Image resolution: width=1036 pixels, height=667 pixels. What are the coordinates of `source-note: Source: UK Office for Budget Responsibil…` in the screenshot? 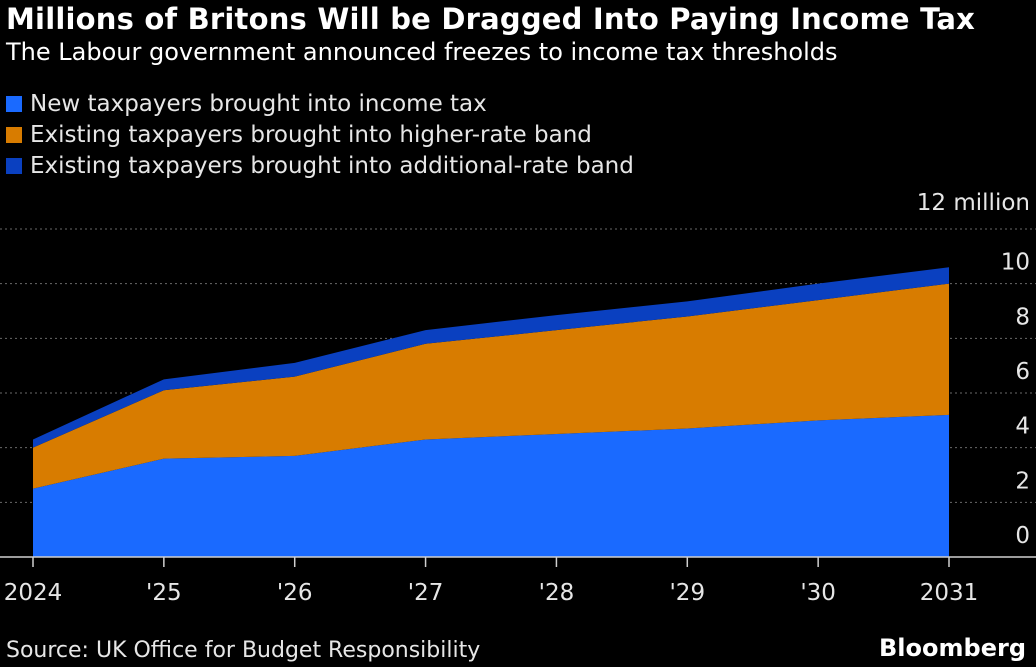 It's located at (243, 650).